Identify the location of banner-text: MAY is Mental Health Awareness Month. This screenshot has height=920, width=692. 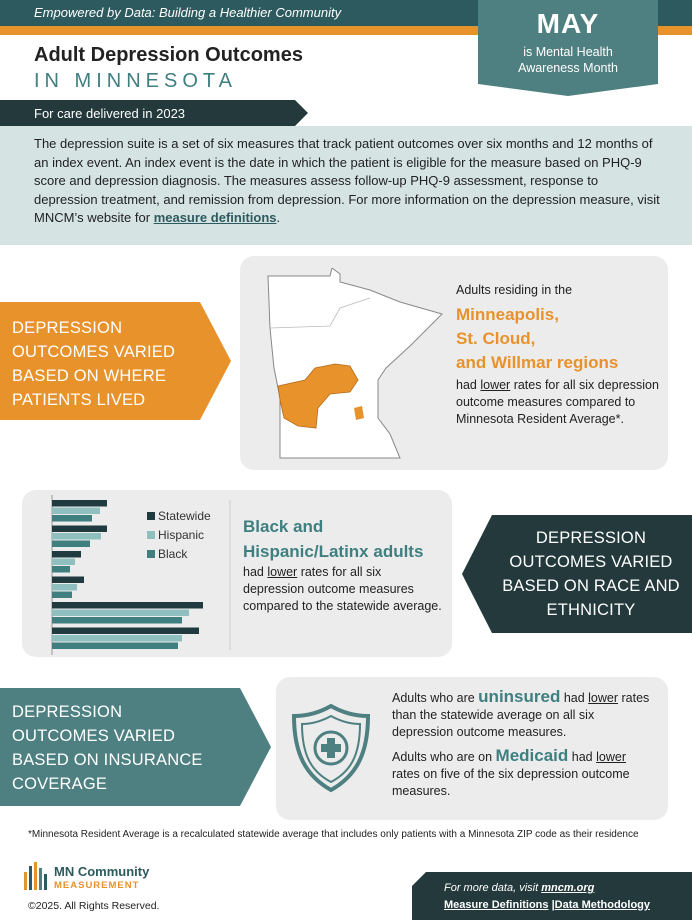
(568, 42).